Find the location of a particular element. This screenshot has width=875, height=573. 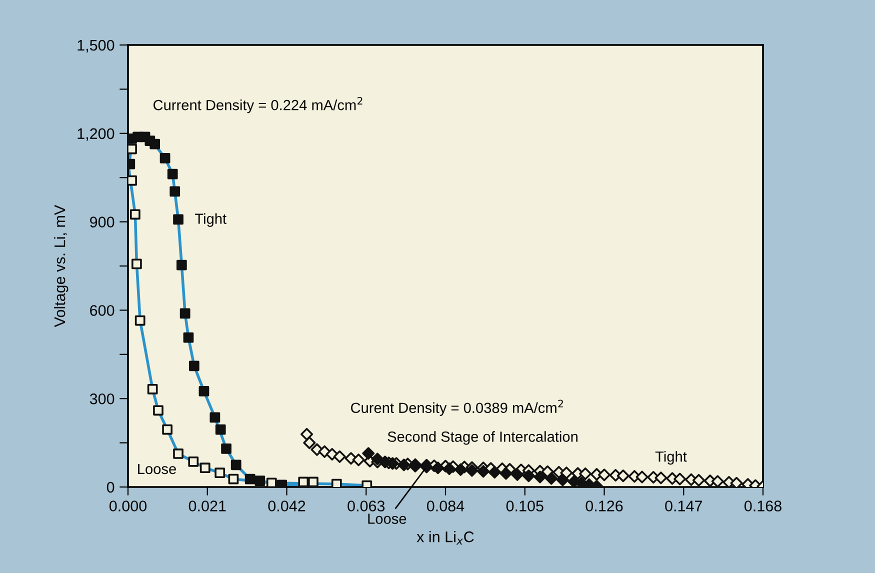

x-tick-label: 0.126 is located at coordinates (604, 506).